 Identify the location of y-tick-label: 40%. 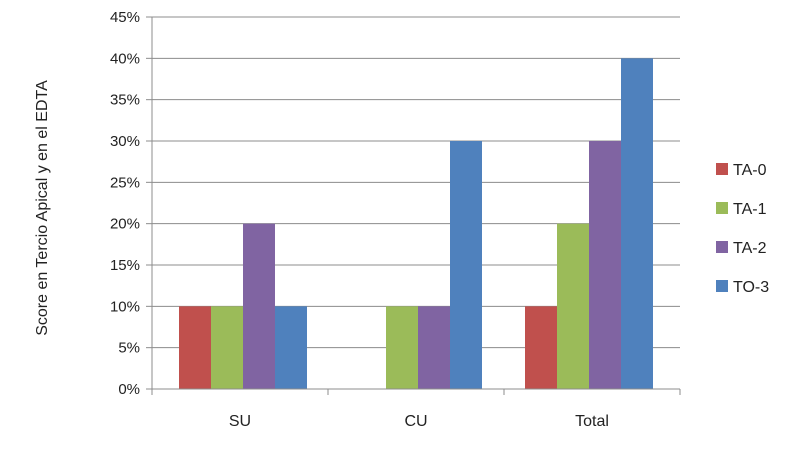
(125, 58).